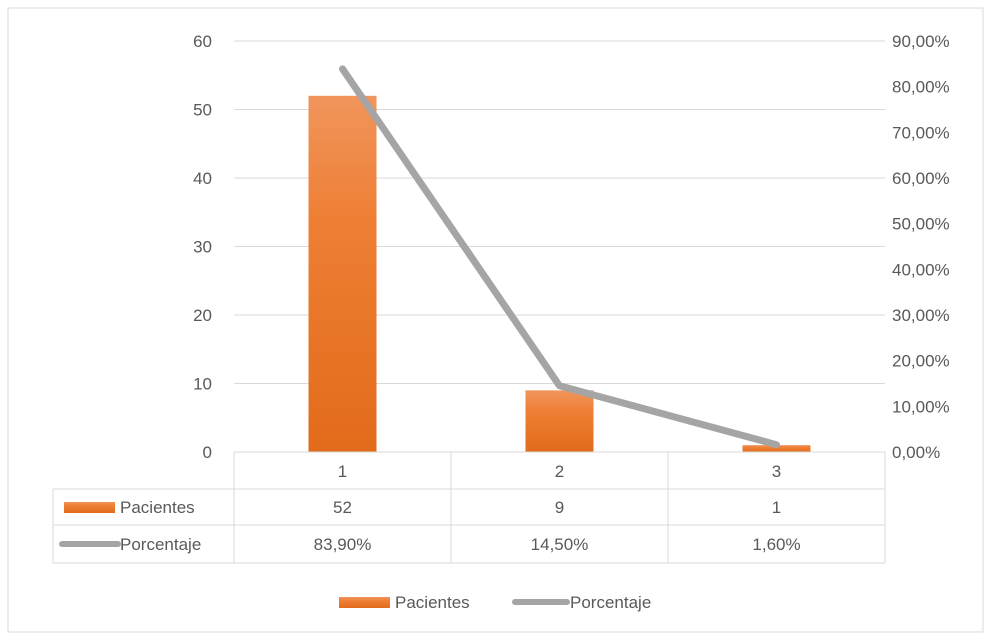  What do you see at coordinates (921, 269) in the screenshot?
I see `y-right-tick-label: 40,00%` at bounding box center [921, 269].